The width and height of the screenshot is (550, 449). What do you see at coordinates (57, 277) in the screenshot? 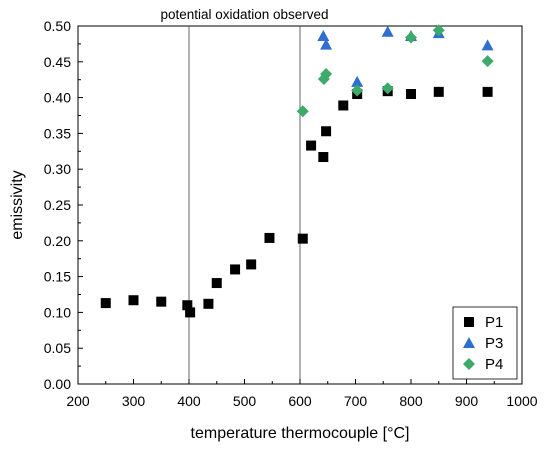
I see `y-tick-label: 0.15` at bounding box center [57, 277].